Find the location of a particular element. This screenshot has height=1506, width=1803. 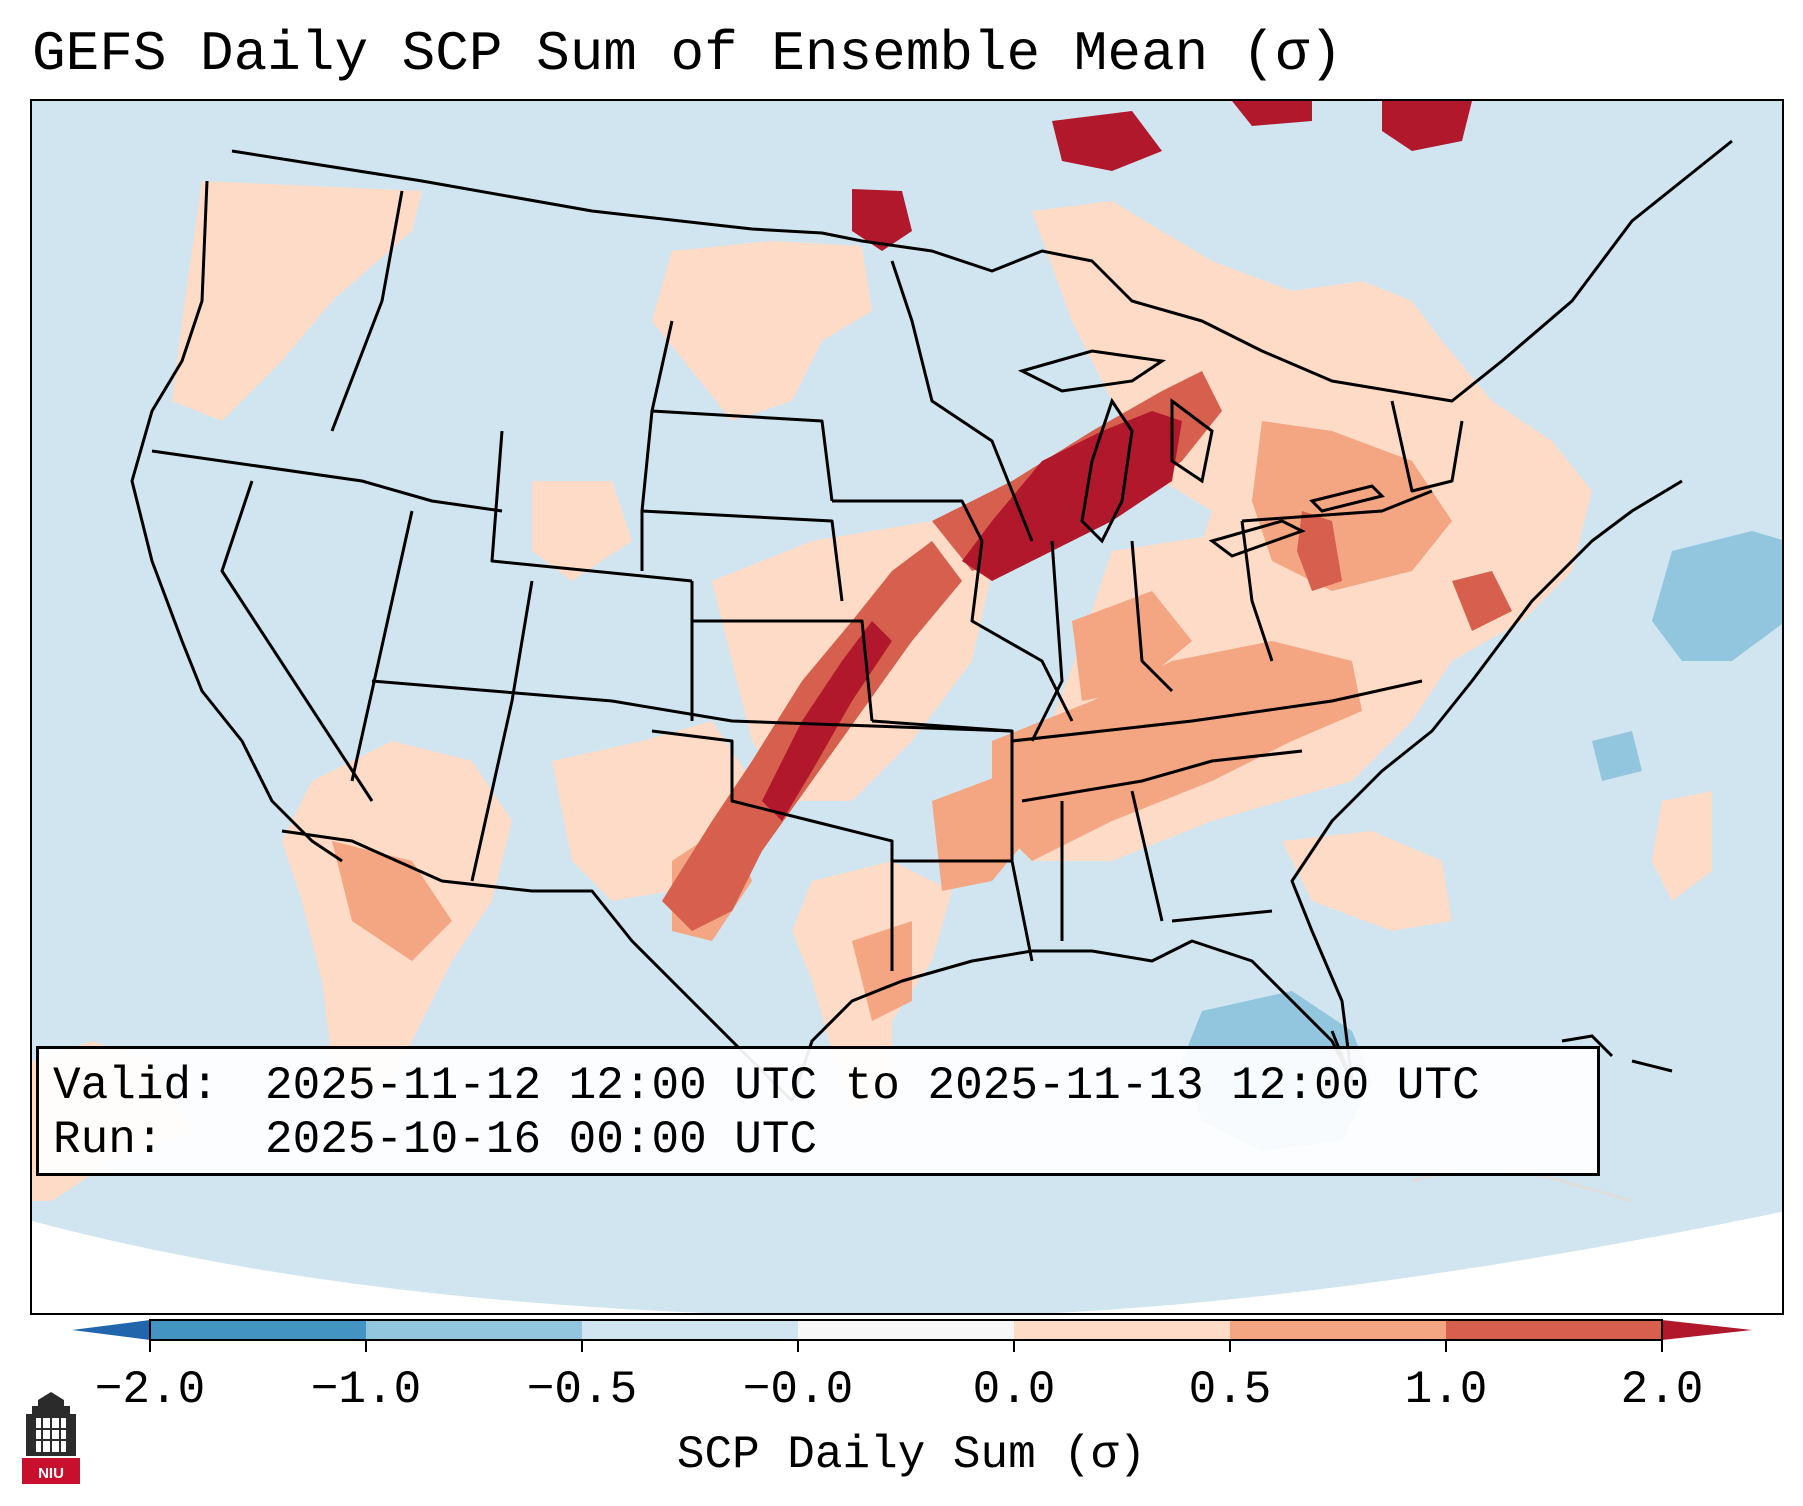

shade-light-southeast is located at coordinates (1367, 881).